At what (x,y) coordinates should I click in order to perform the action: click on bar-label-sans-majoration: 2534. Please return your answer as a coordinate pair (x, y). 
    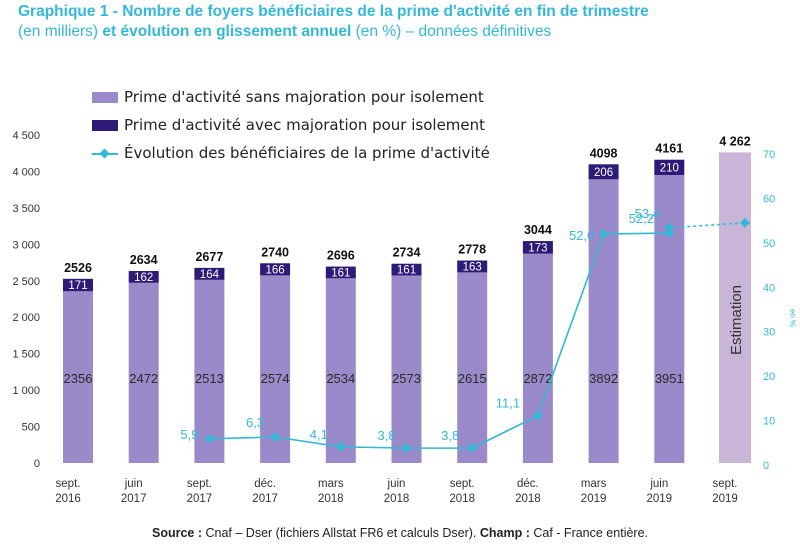
    Looking at the image, I should click on (340, 378).